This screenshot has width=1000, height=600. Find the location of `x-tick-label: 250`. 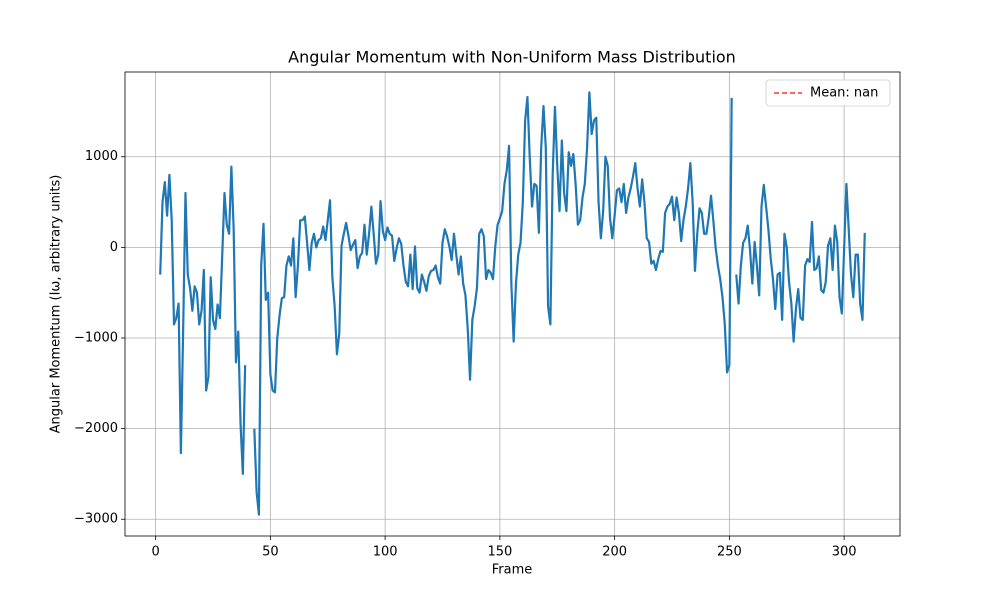

x-tick-label: 250 is located at coordinates (729, 552).